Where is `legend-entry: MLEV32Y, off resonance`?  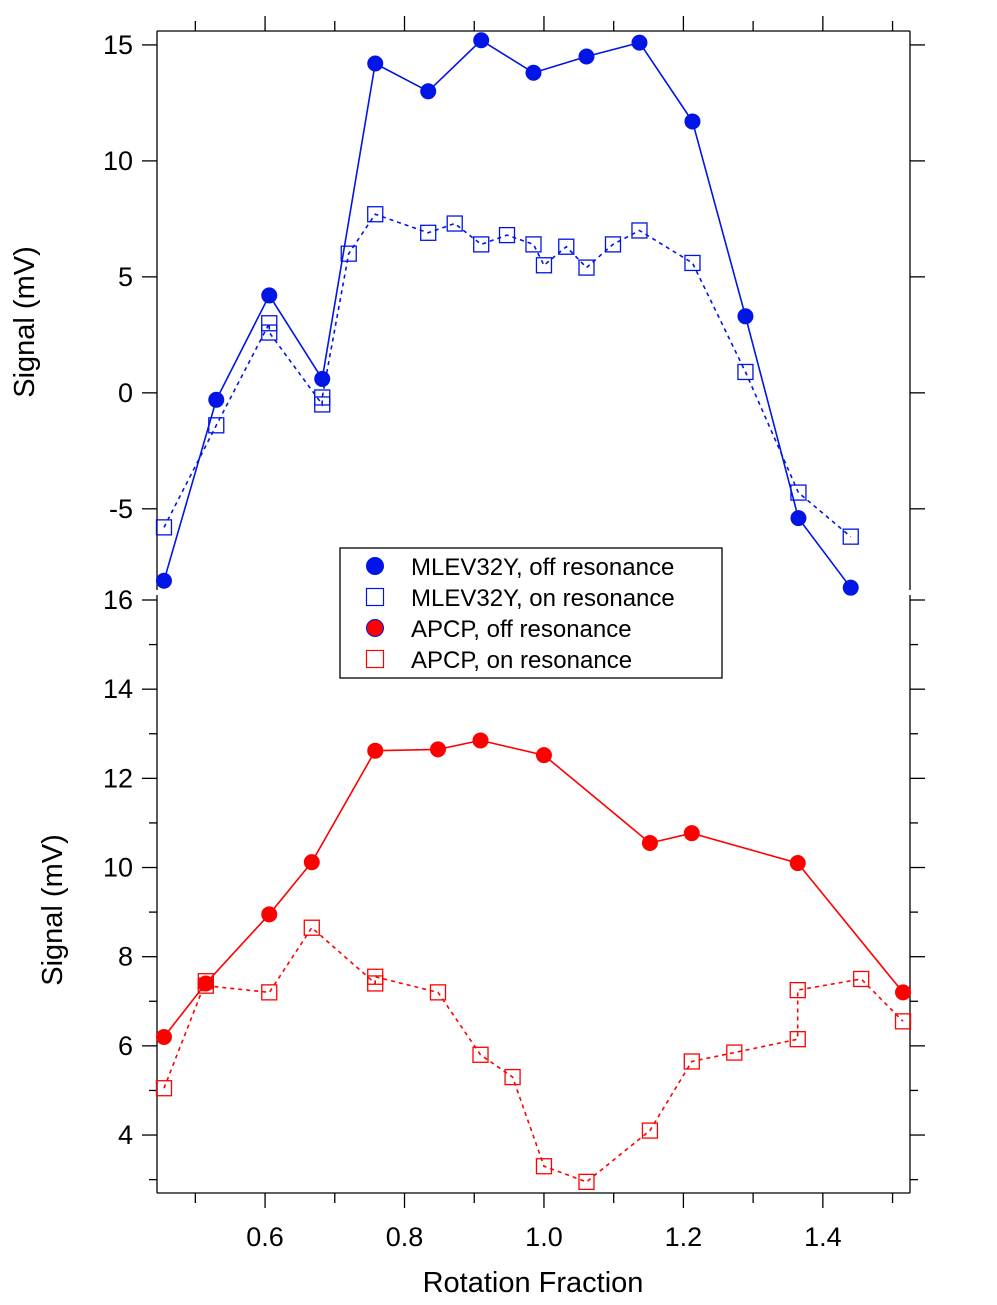 legend-entry: MLEV32Y, off resonance is located at coordinates (520, 567).